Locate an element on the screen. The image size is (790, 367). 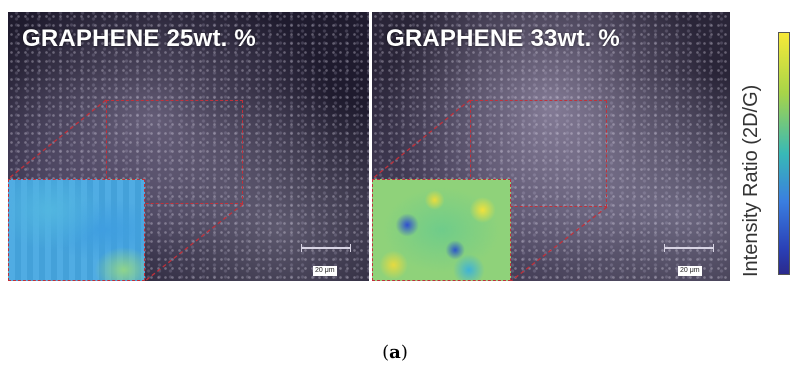
caption-open: ( is located at coordinates (386, 352).